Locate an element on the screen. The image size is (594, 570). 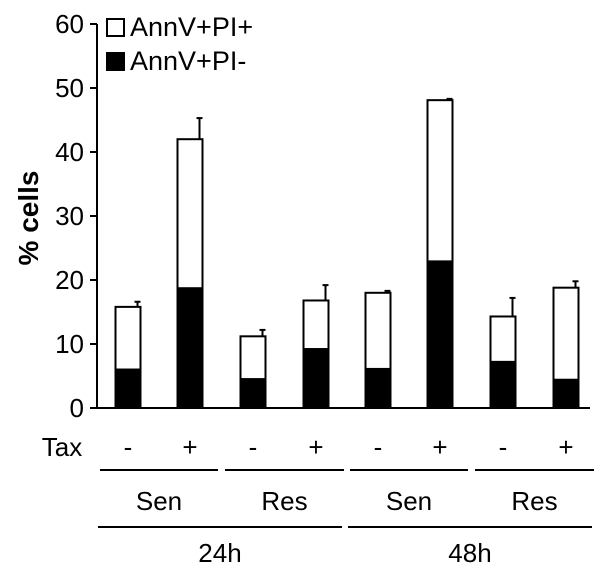
legend: AnnV+PI+ AnnV+PI- is located at coordinates (179, 44).